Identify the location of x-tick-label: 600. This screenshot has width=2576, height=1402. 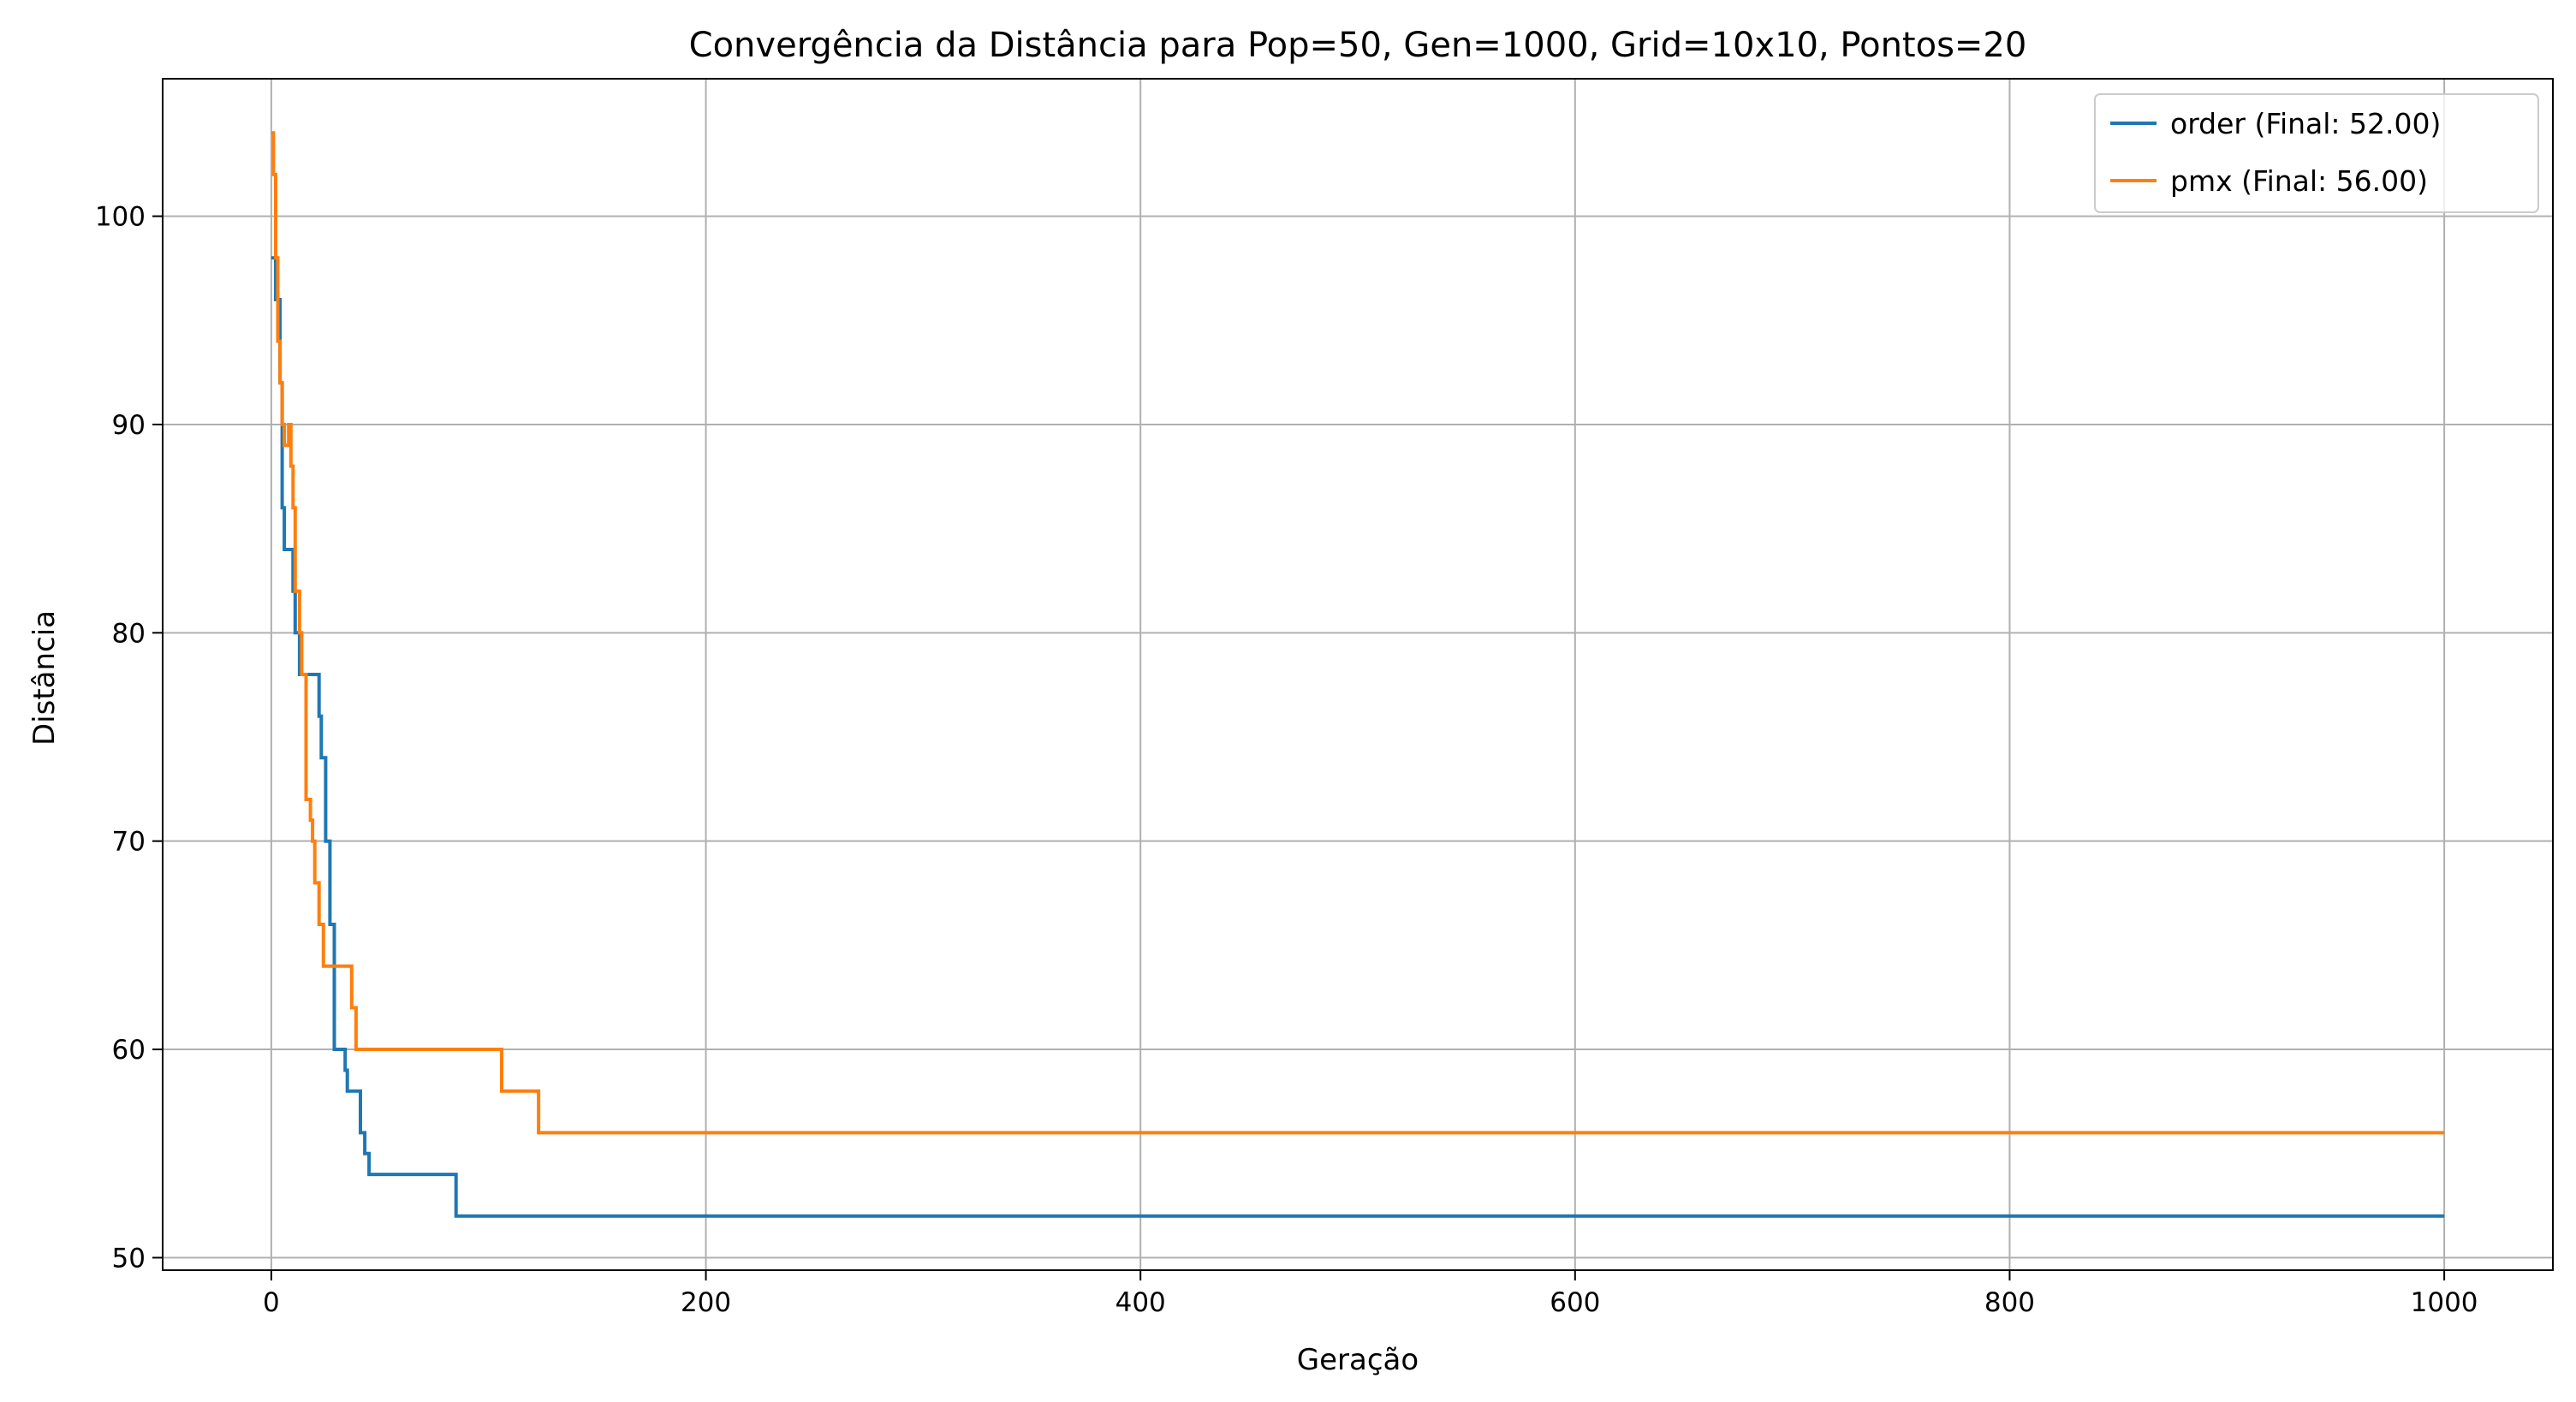
(1575, 1302).